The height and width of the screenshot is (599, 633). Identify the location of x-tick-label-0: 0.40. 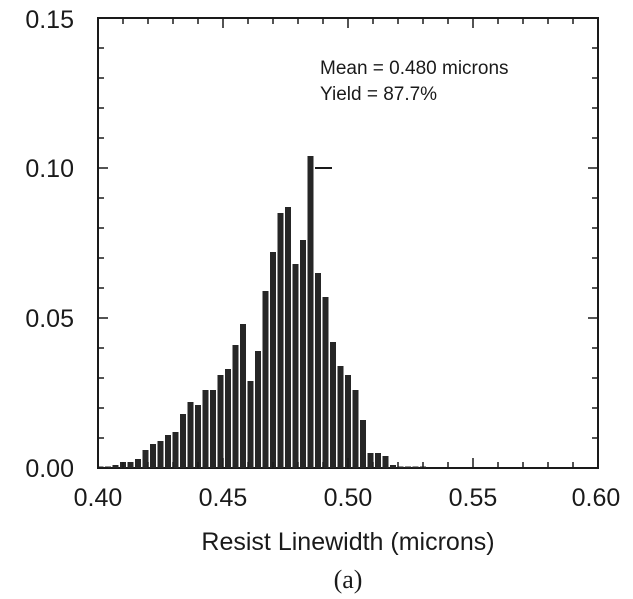
(98, 498).